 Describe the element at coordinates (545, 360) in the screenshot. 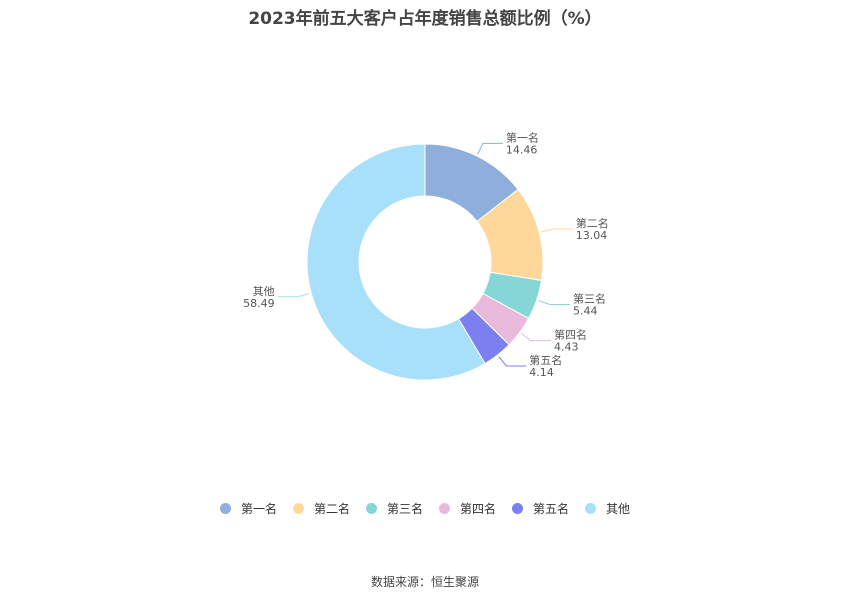

I see `slice-label-5: 第五名` at that location.